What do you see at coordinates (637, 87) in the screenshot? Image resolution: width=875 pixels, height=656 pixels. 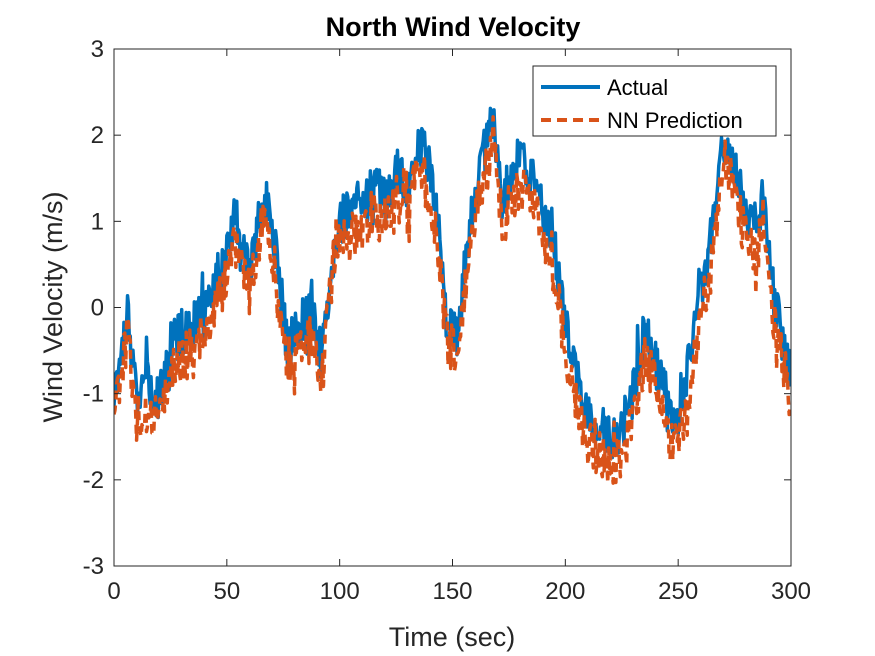 I see `legend-label-actual: Actual` at bounding box center [637, 87].